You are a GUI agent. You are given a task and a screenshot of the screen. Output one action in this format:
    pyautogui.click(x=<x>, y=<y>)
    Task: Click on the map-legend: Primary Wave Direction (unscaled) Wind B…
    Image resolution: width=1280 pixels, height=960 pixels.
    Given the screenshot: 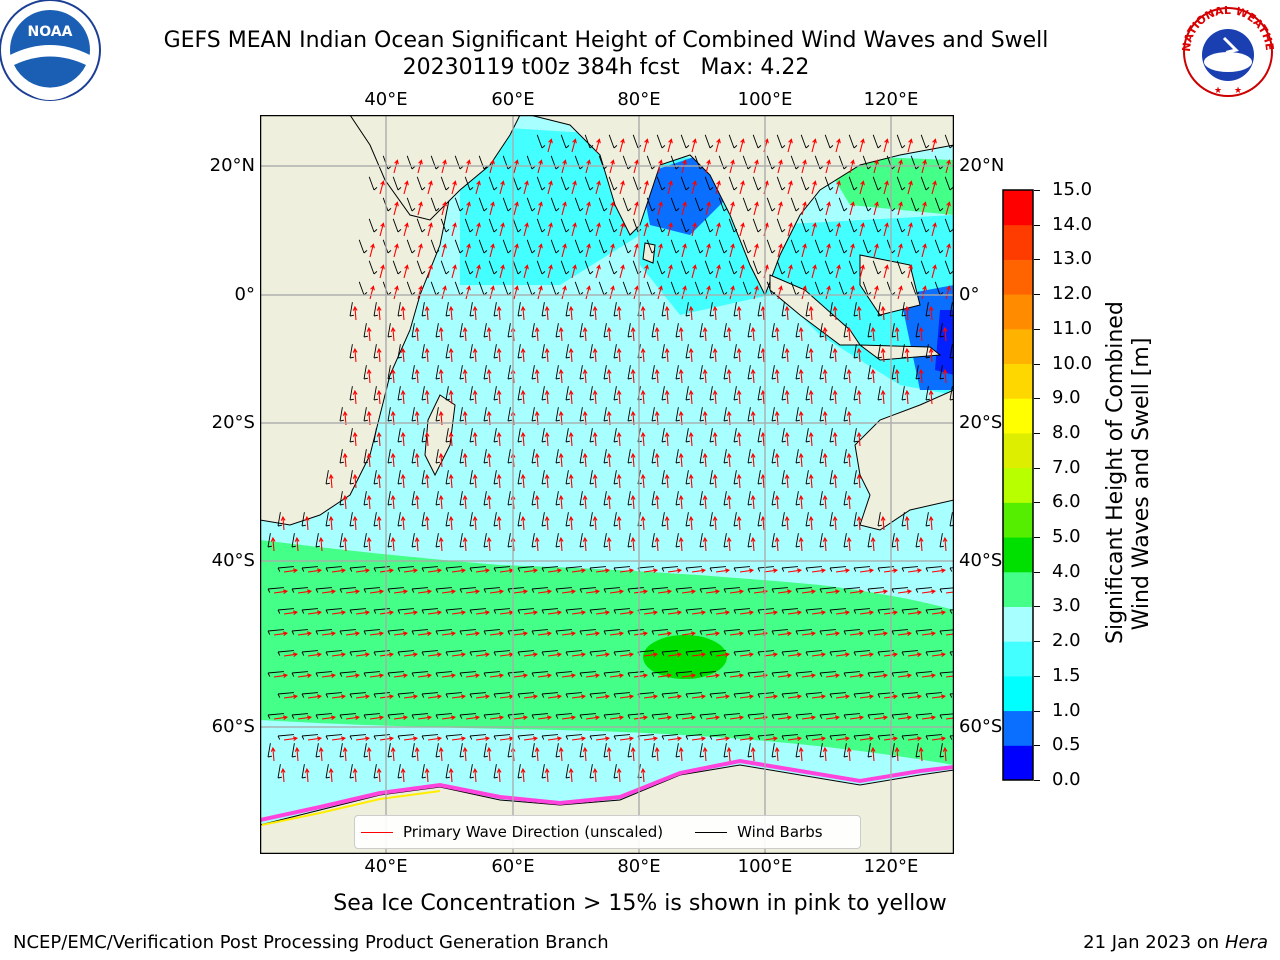 What is the action you would take?
    pyautogui.click(x=607, y=832)
    